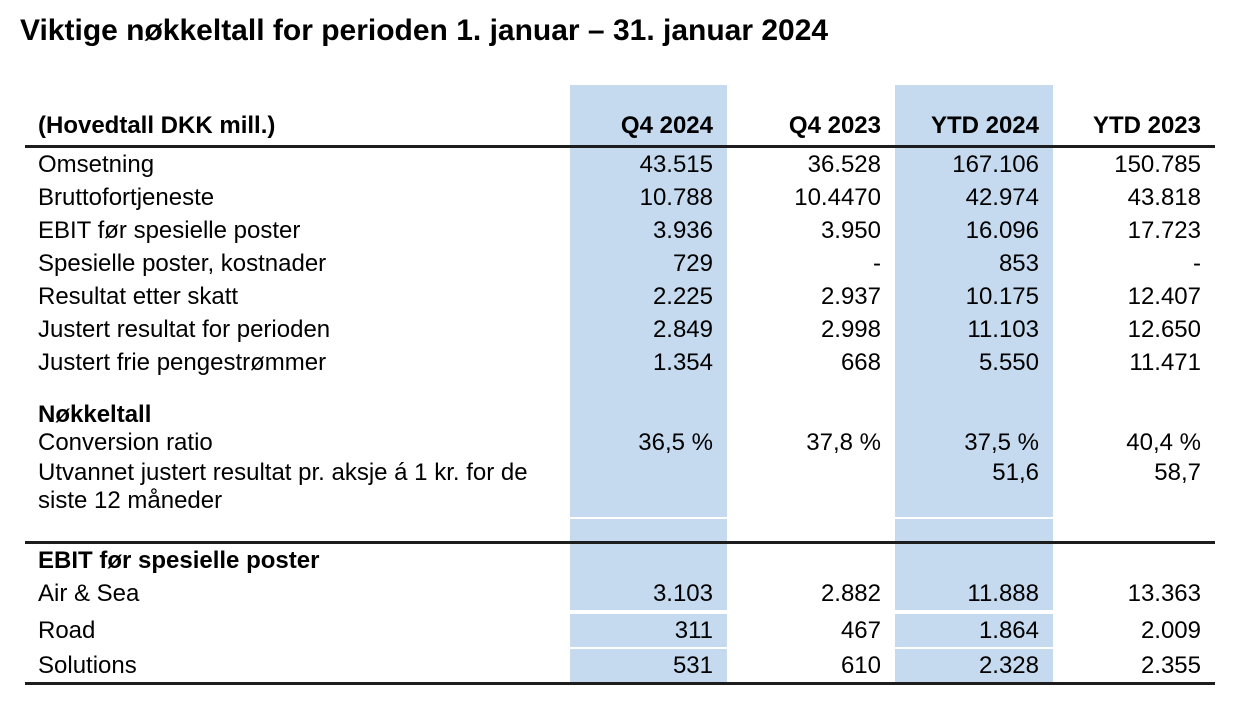 This screenshot has width=1250, height=702. What do you see at coordinates (811, 666) in the screenshot?
I see `cell-q4-2023: 610` at bounding box center [811, 666].